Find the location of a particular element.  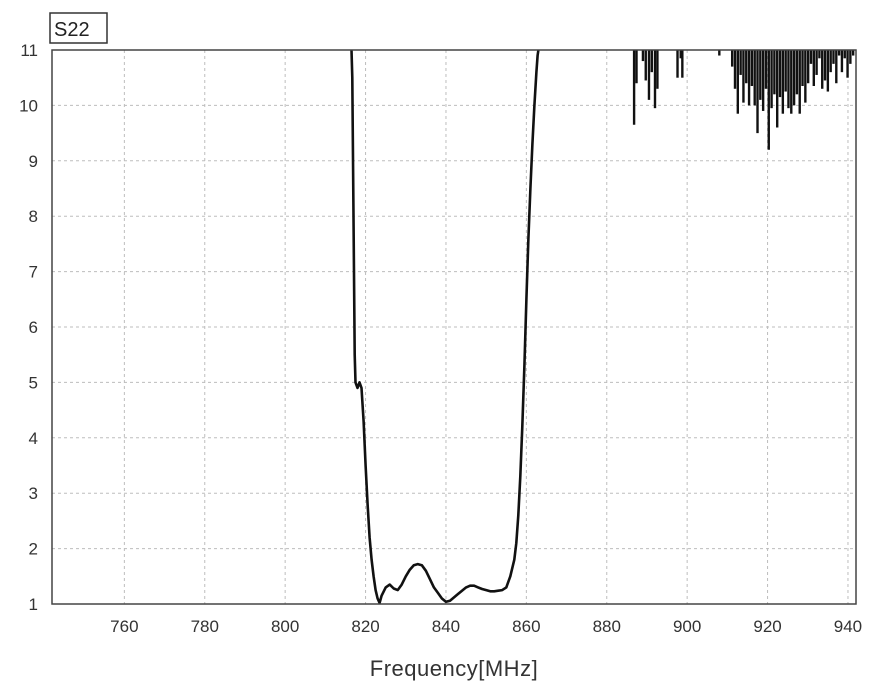

y-tick-label: 1 is located at coordinates (33, 604).